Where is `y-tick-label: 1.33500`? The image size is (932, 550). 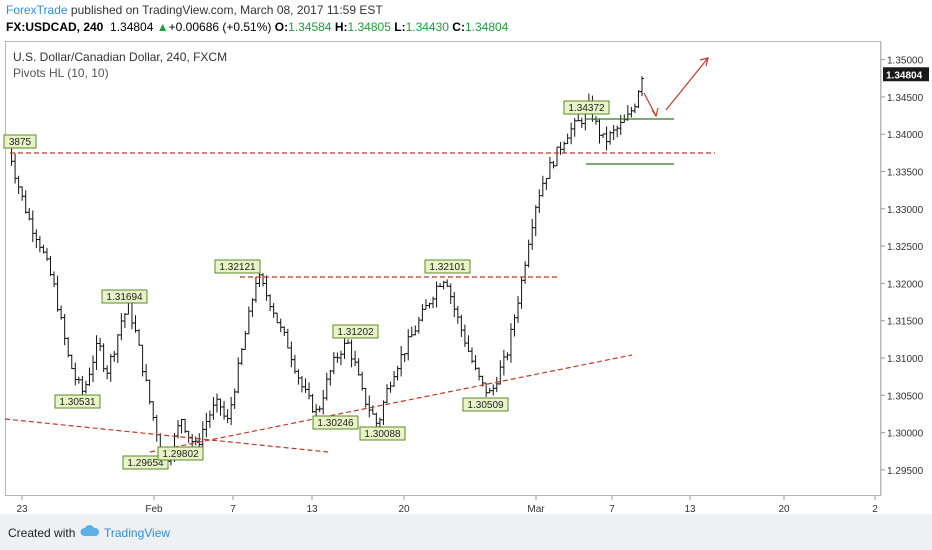 y-tick-label: 1.33500 is located at coordinates (905, 173).